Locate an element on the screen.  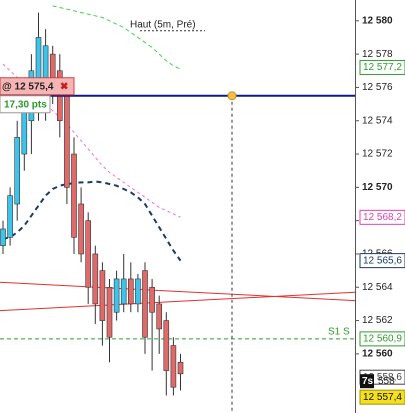
support-label: S1 S is located at coordinates (339, 332).